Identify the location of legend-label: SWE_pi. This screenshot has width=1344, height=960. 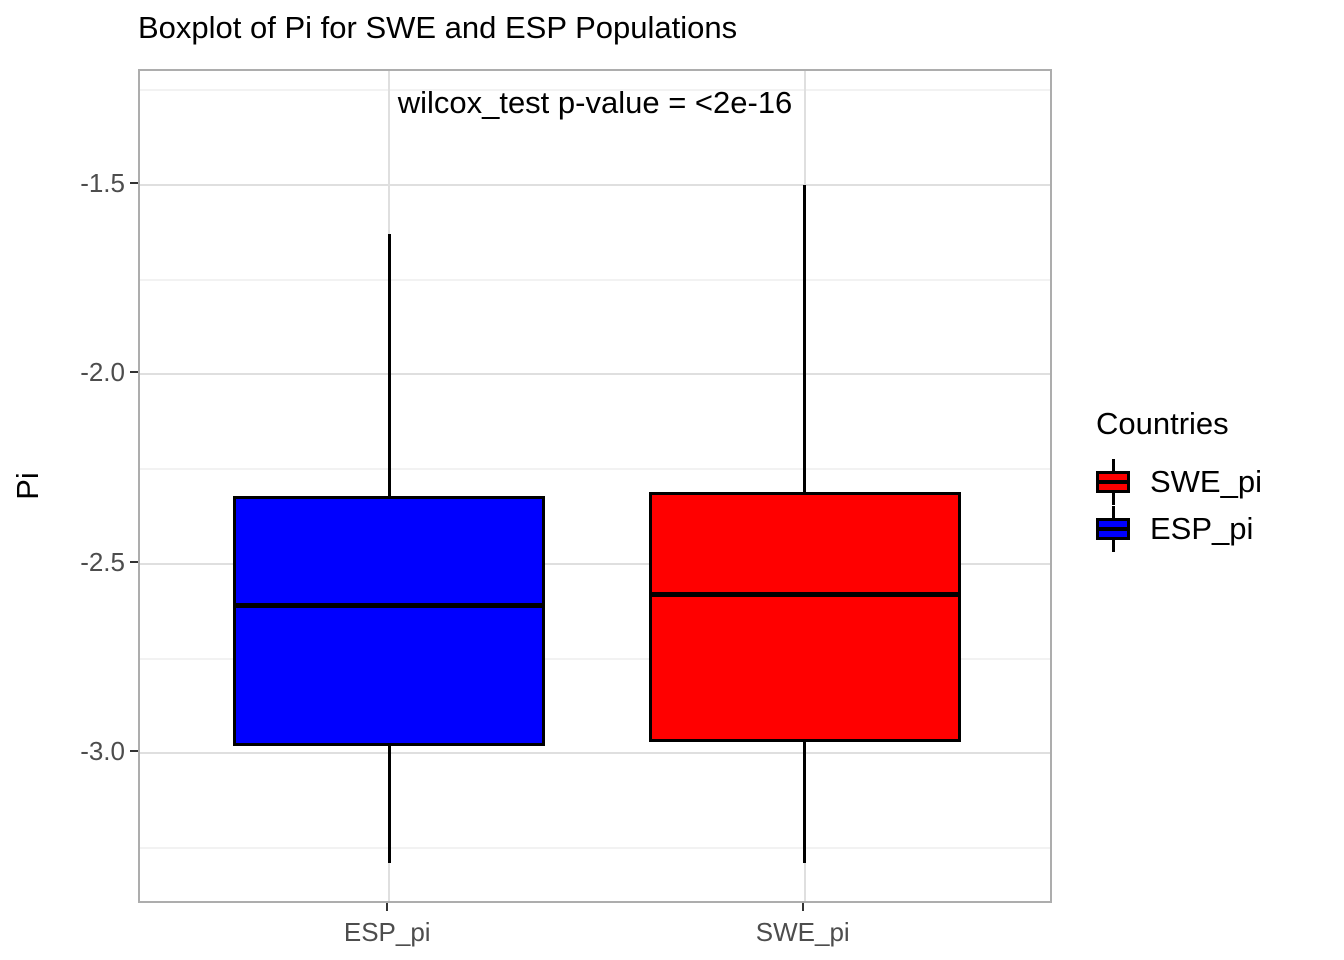
(1206, 481).